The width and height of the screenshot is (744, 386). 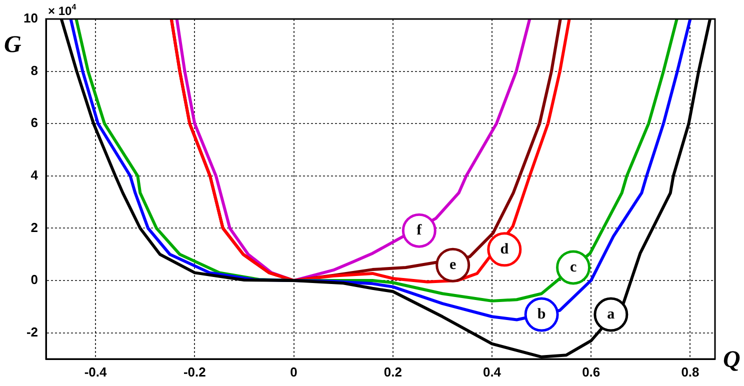 What do you see at coordinates (13, 45) in the screenshot?
I see `y-axis-title: G` at bounding box center [13, 45].